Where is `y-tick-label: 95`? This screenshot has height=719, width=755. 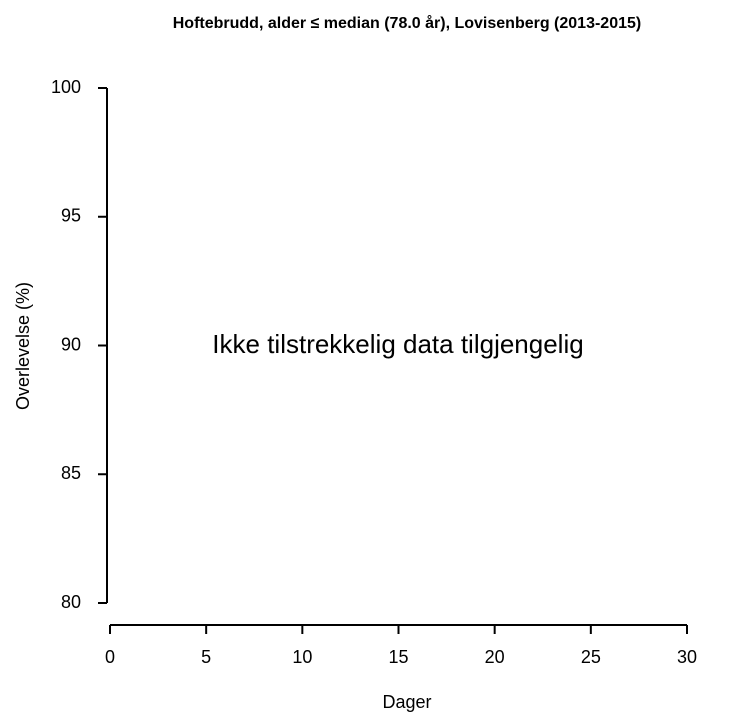
y-tick-label: 95 is located at coordinates (71, 216).